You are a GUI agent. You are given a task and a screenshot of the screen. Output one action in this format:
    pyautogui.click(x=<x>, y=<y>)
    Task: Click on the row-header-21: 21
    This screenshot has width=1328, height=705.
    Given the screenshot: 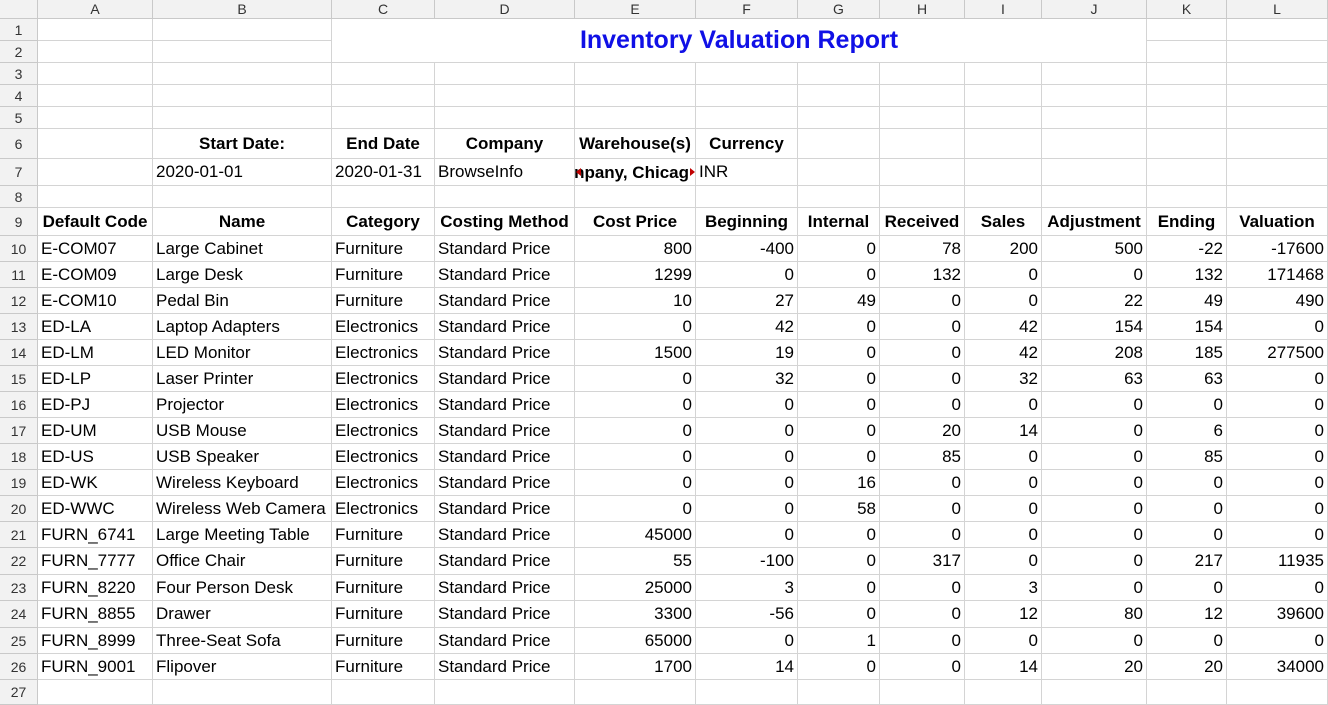 What is the action you would take?
    pyautogui.click(x=19, y=535)
    